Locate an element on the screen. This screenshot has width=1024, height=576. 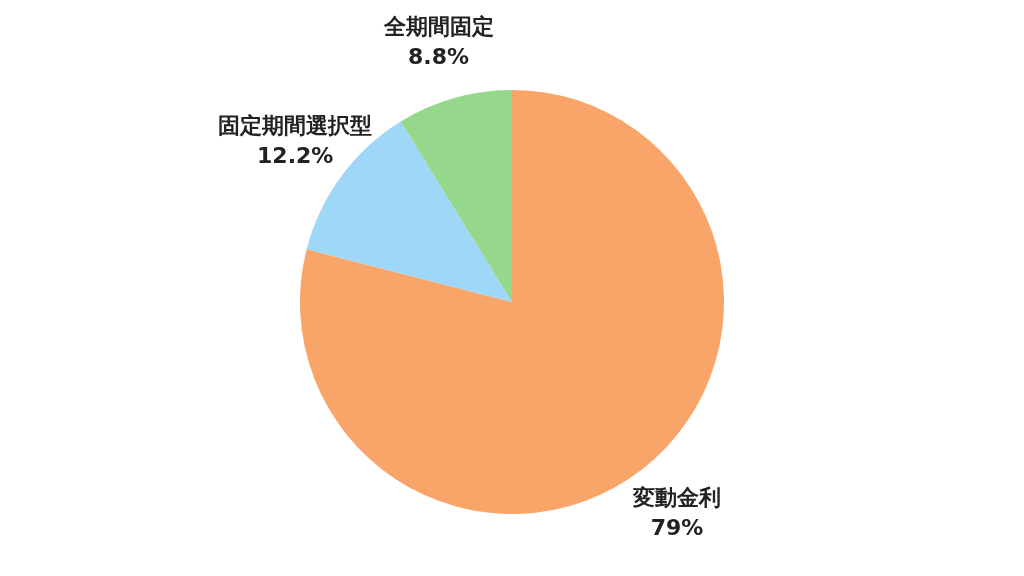
data-label: 79% is located at coordinates (677, 528).